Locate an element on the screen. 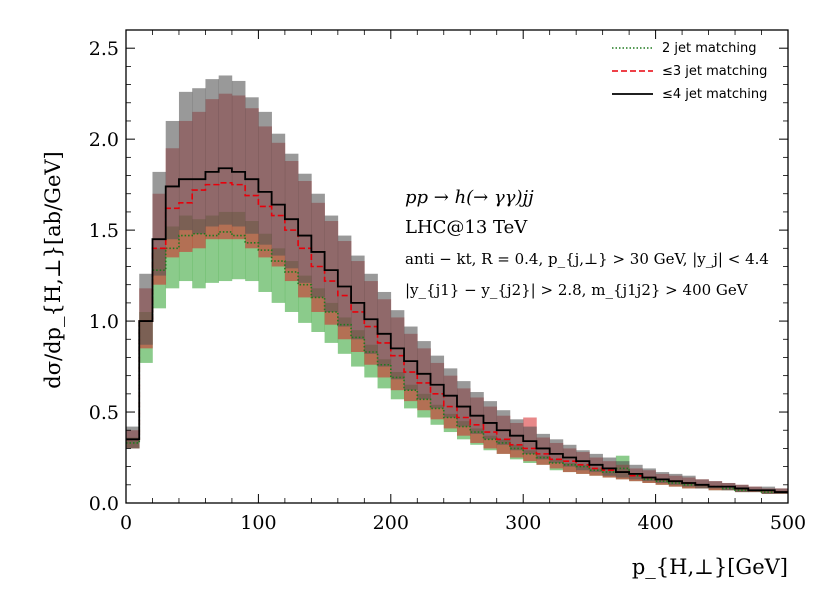 Image resolution: width=830 pixels, height=593 pixels. annotation-process: pp → h(→ γγ)jj is located at coordinates (469, 197).